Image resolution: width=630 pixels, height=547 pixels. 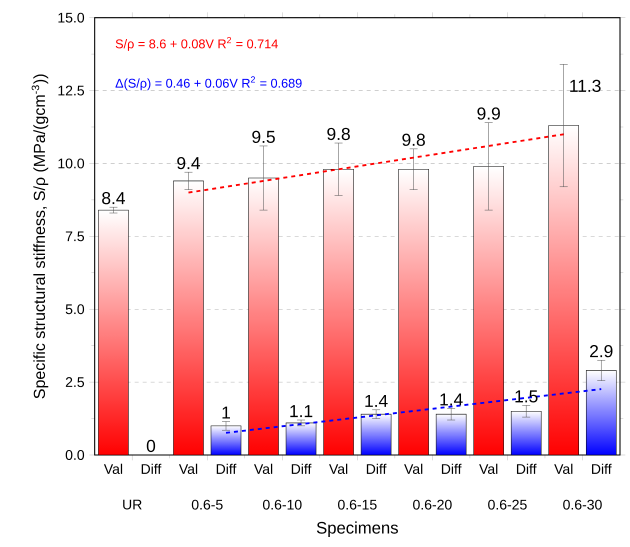 What do you see at coordinates (75, 382) in the screenshot?
I see `y-tick-label: 2.5` at bounding box center [75, 382].